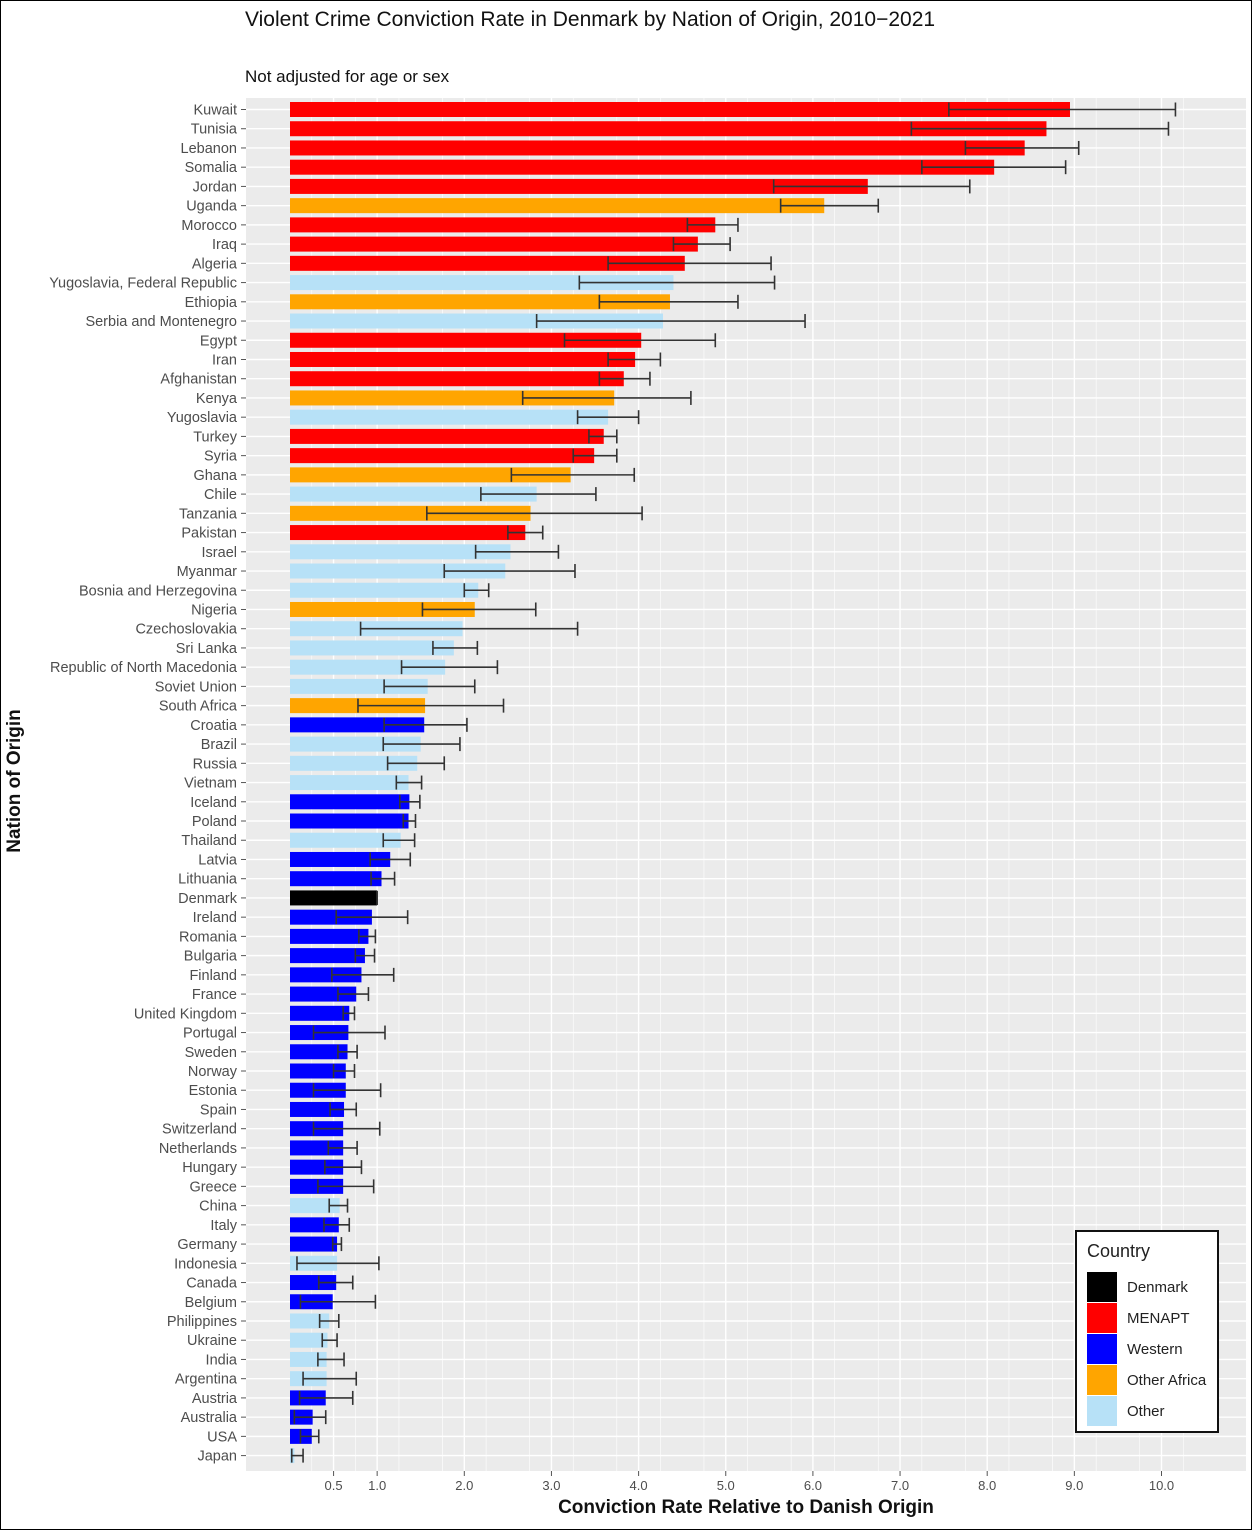 This screenshot has width=1252, height=1530. Describe the element at coordinates (144, 668) in the screenshot. I see `y-tick-label: Republic of North Macedonia` at that location.